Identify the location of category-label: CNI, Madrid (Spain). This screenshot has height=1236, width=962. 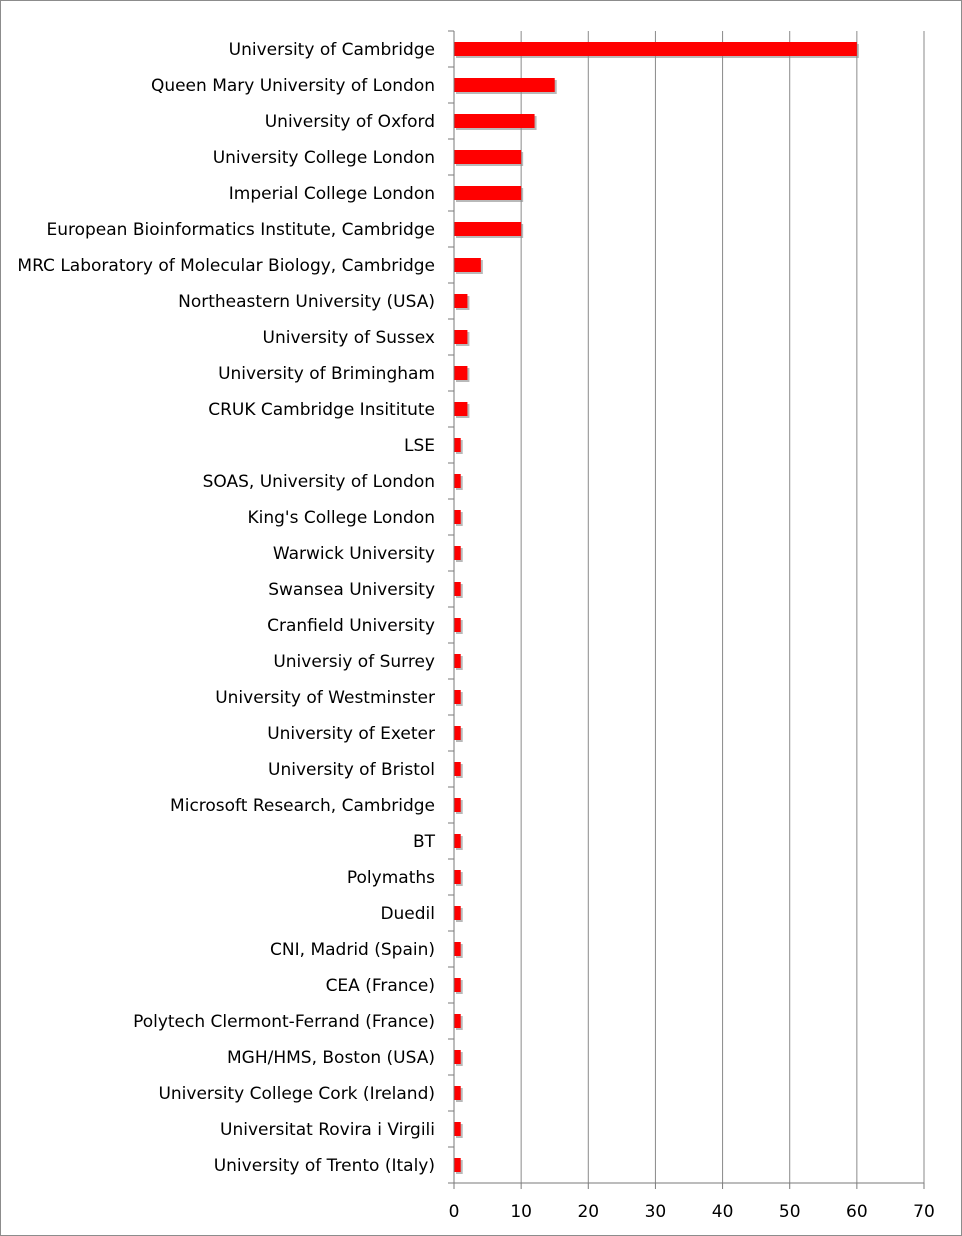
(352, 950).